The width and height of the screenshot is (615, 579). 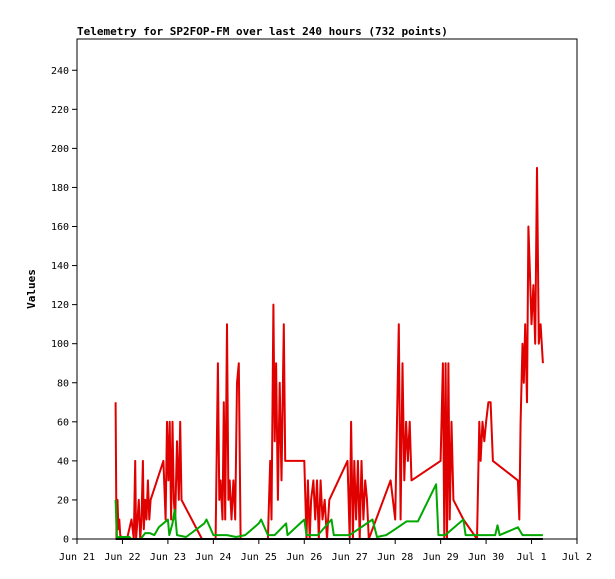 I want to click on x-tick-label: Jun 26, so click(x=304, y=557).